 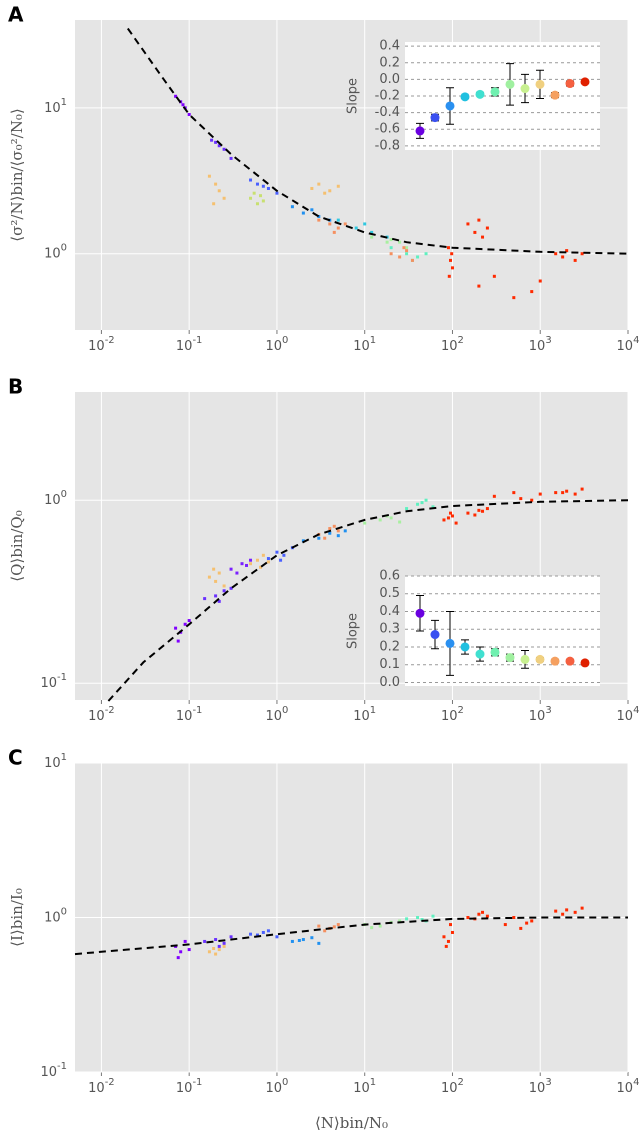 What do you see at coordinates (189, 344) in the screenshot?
I see `tick-label: 10⁻¹` at bounding box center [189, 344].